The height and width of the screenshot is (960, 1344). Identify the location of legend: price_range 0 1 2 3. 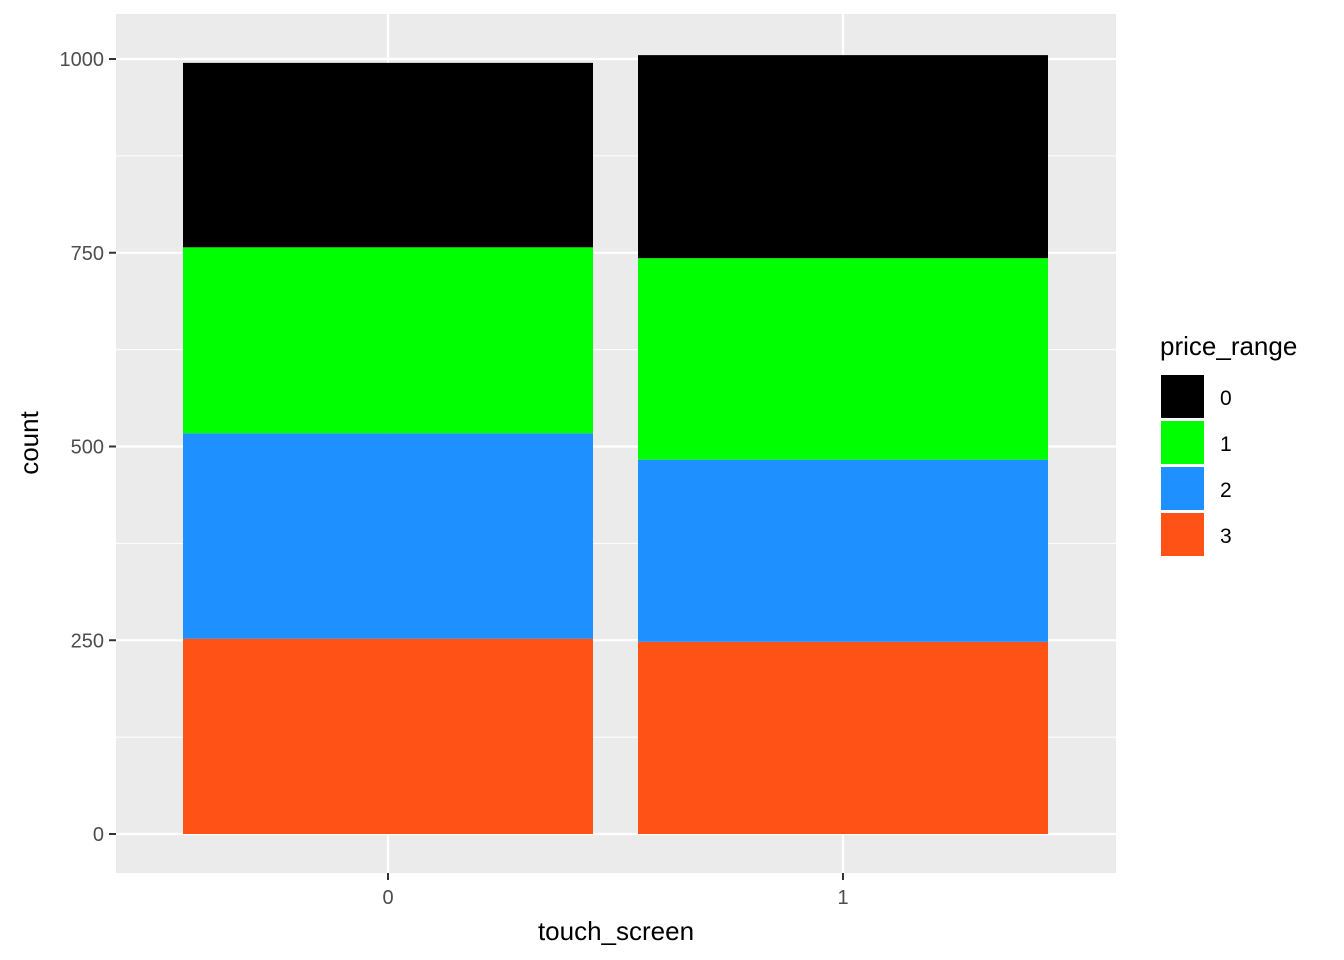
(1228, 443).